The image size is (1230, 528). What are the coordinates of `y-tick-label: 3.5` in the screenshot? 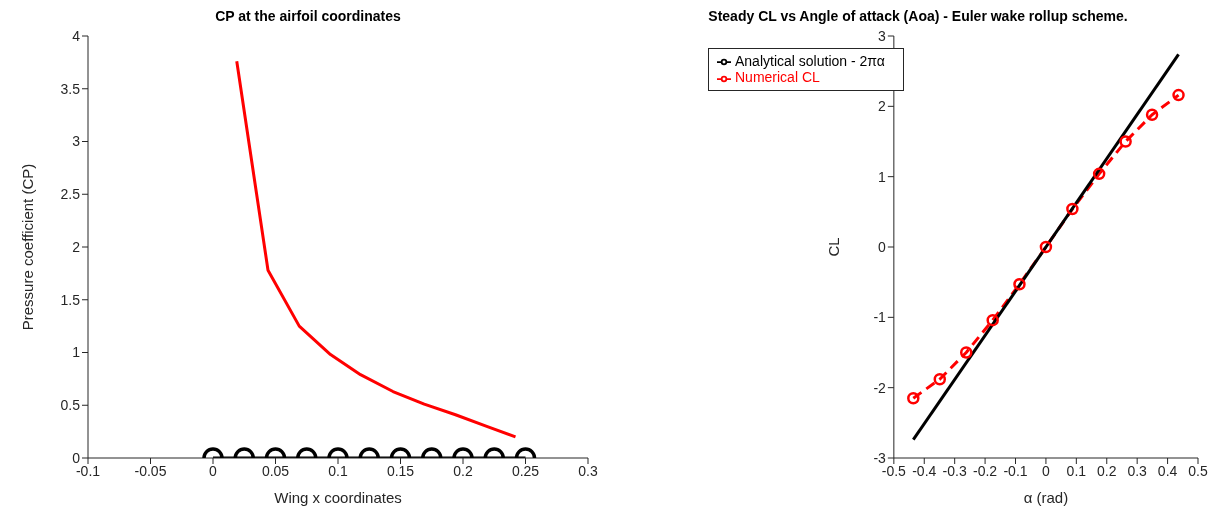 It's located at (70, 88).